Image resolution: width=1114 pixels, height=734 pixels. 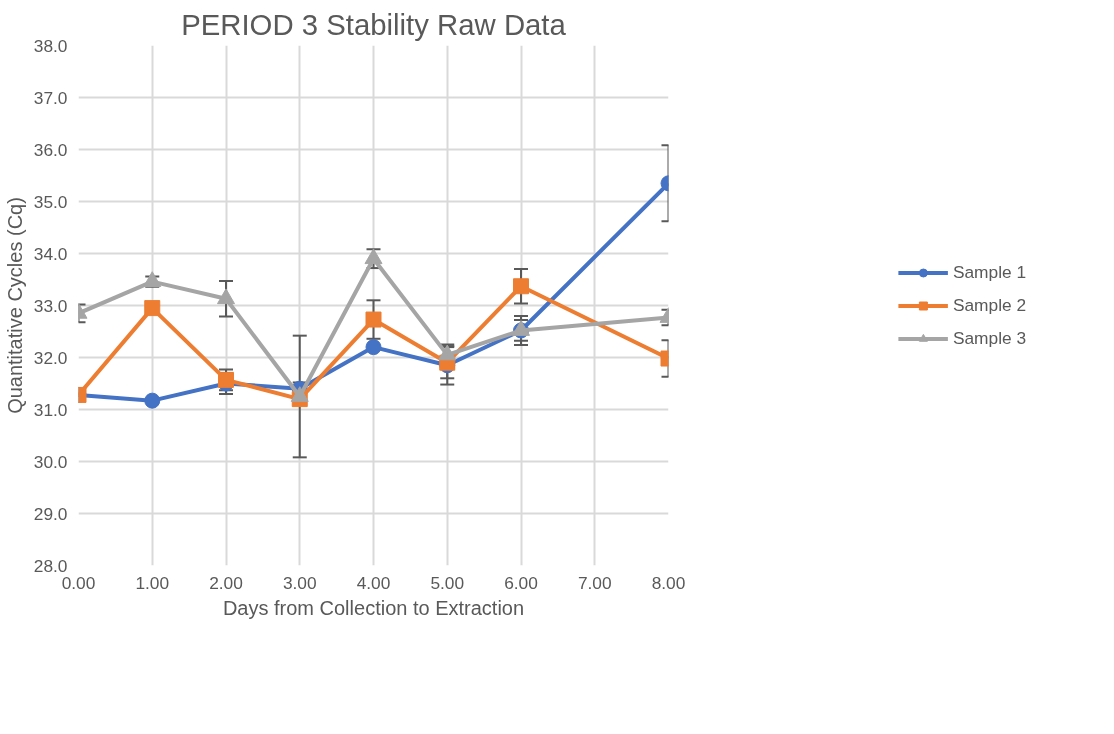 What do you see at coordinates (521, 582) in the screenshot?
I see `x-tick-label: 6.00` at bounding box center [521, 582].